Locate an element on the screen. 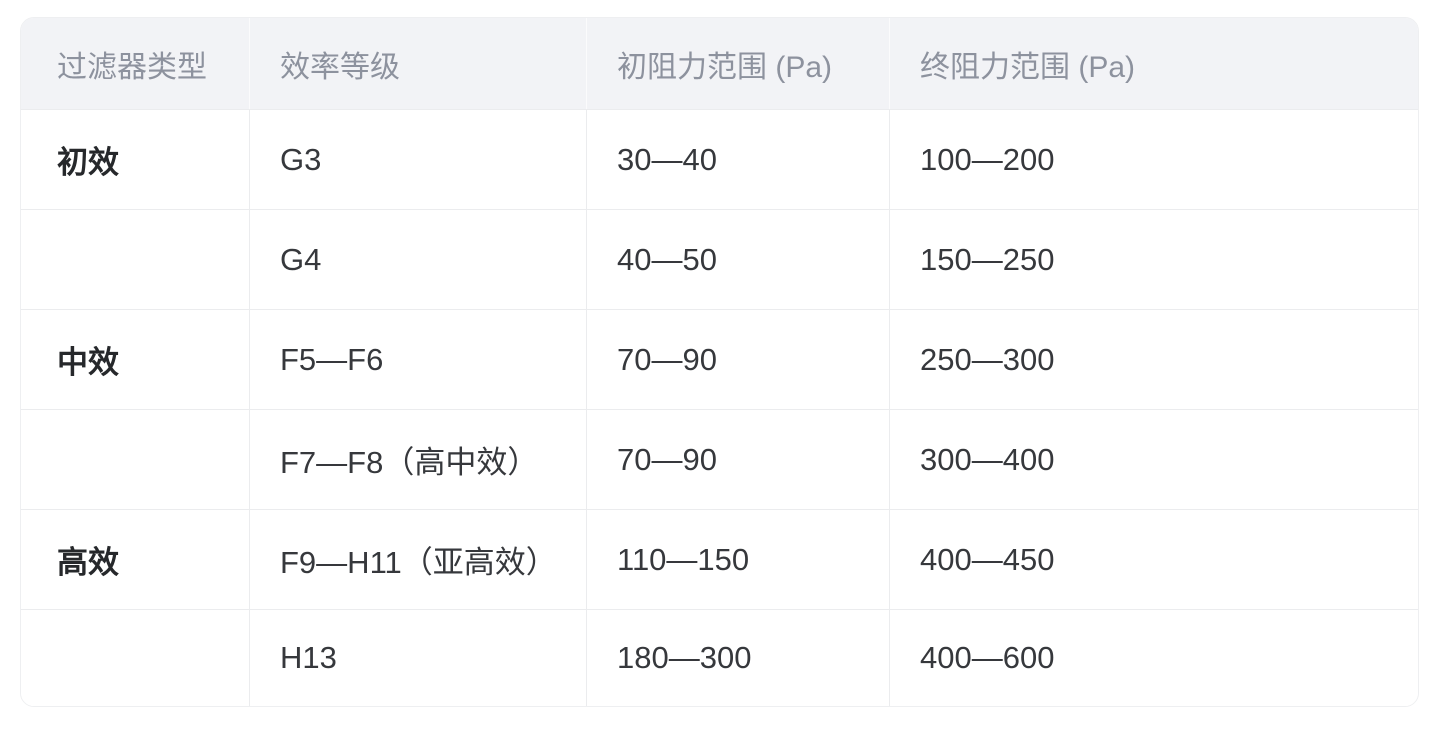 This screenshot has width=1448, height=734. table-row: G4 40—50 150—250 is located at coordinates (719, 259).